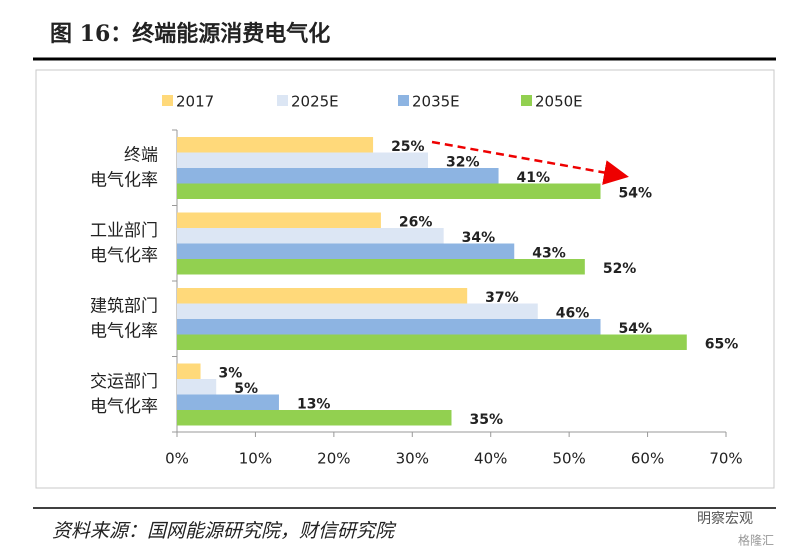  What do you see at coordinates (255, 459) in the screenshot?
I see `x-tick-label: 10%` at bounding box center [255, 459].